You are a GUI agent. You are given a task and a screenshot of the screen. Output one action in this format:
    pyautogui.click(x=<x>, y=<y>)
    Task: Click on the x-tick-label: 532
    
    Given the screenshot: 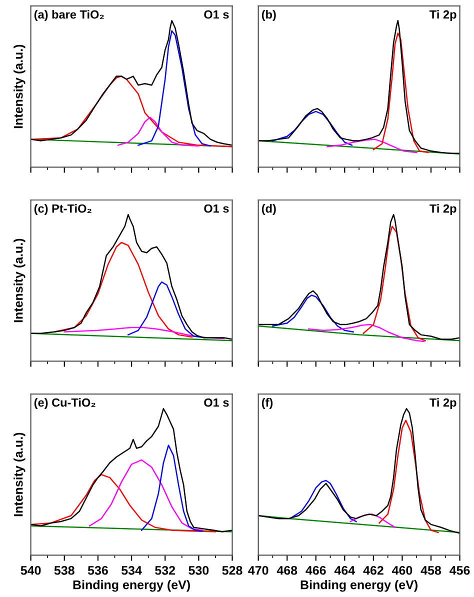 What is the action you would take?
    pyautogui.click(x=165, y=570)
    